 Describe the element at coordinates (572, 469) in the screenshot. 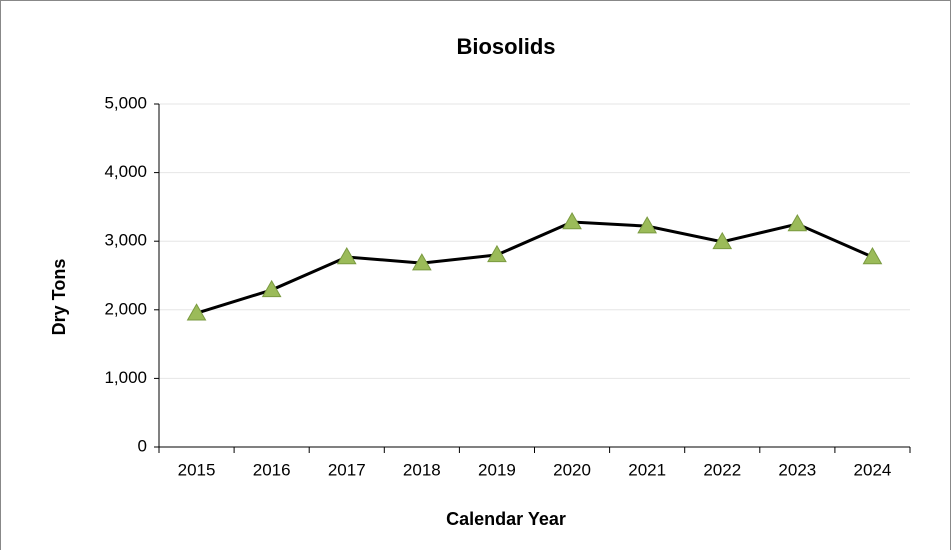

I see `x-tick-label: 2020` at that location.